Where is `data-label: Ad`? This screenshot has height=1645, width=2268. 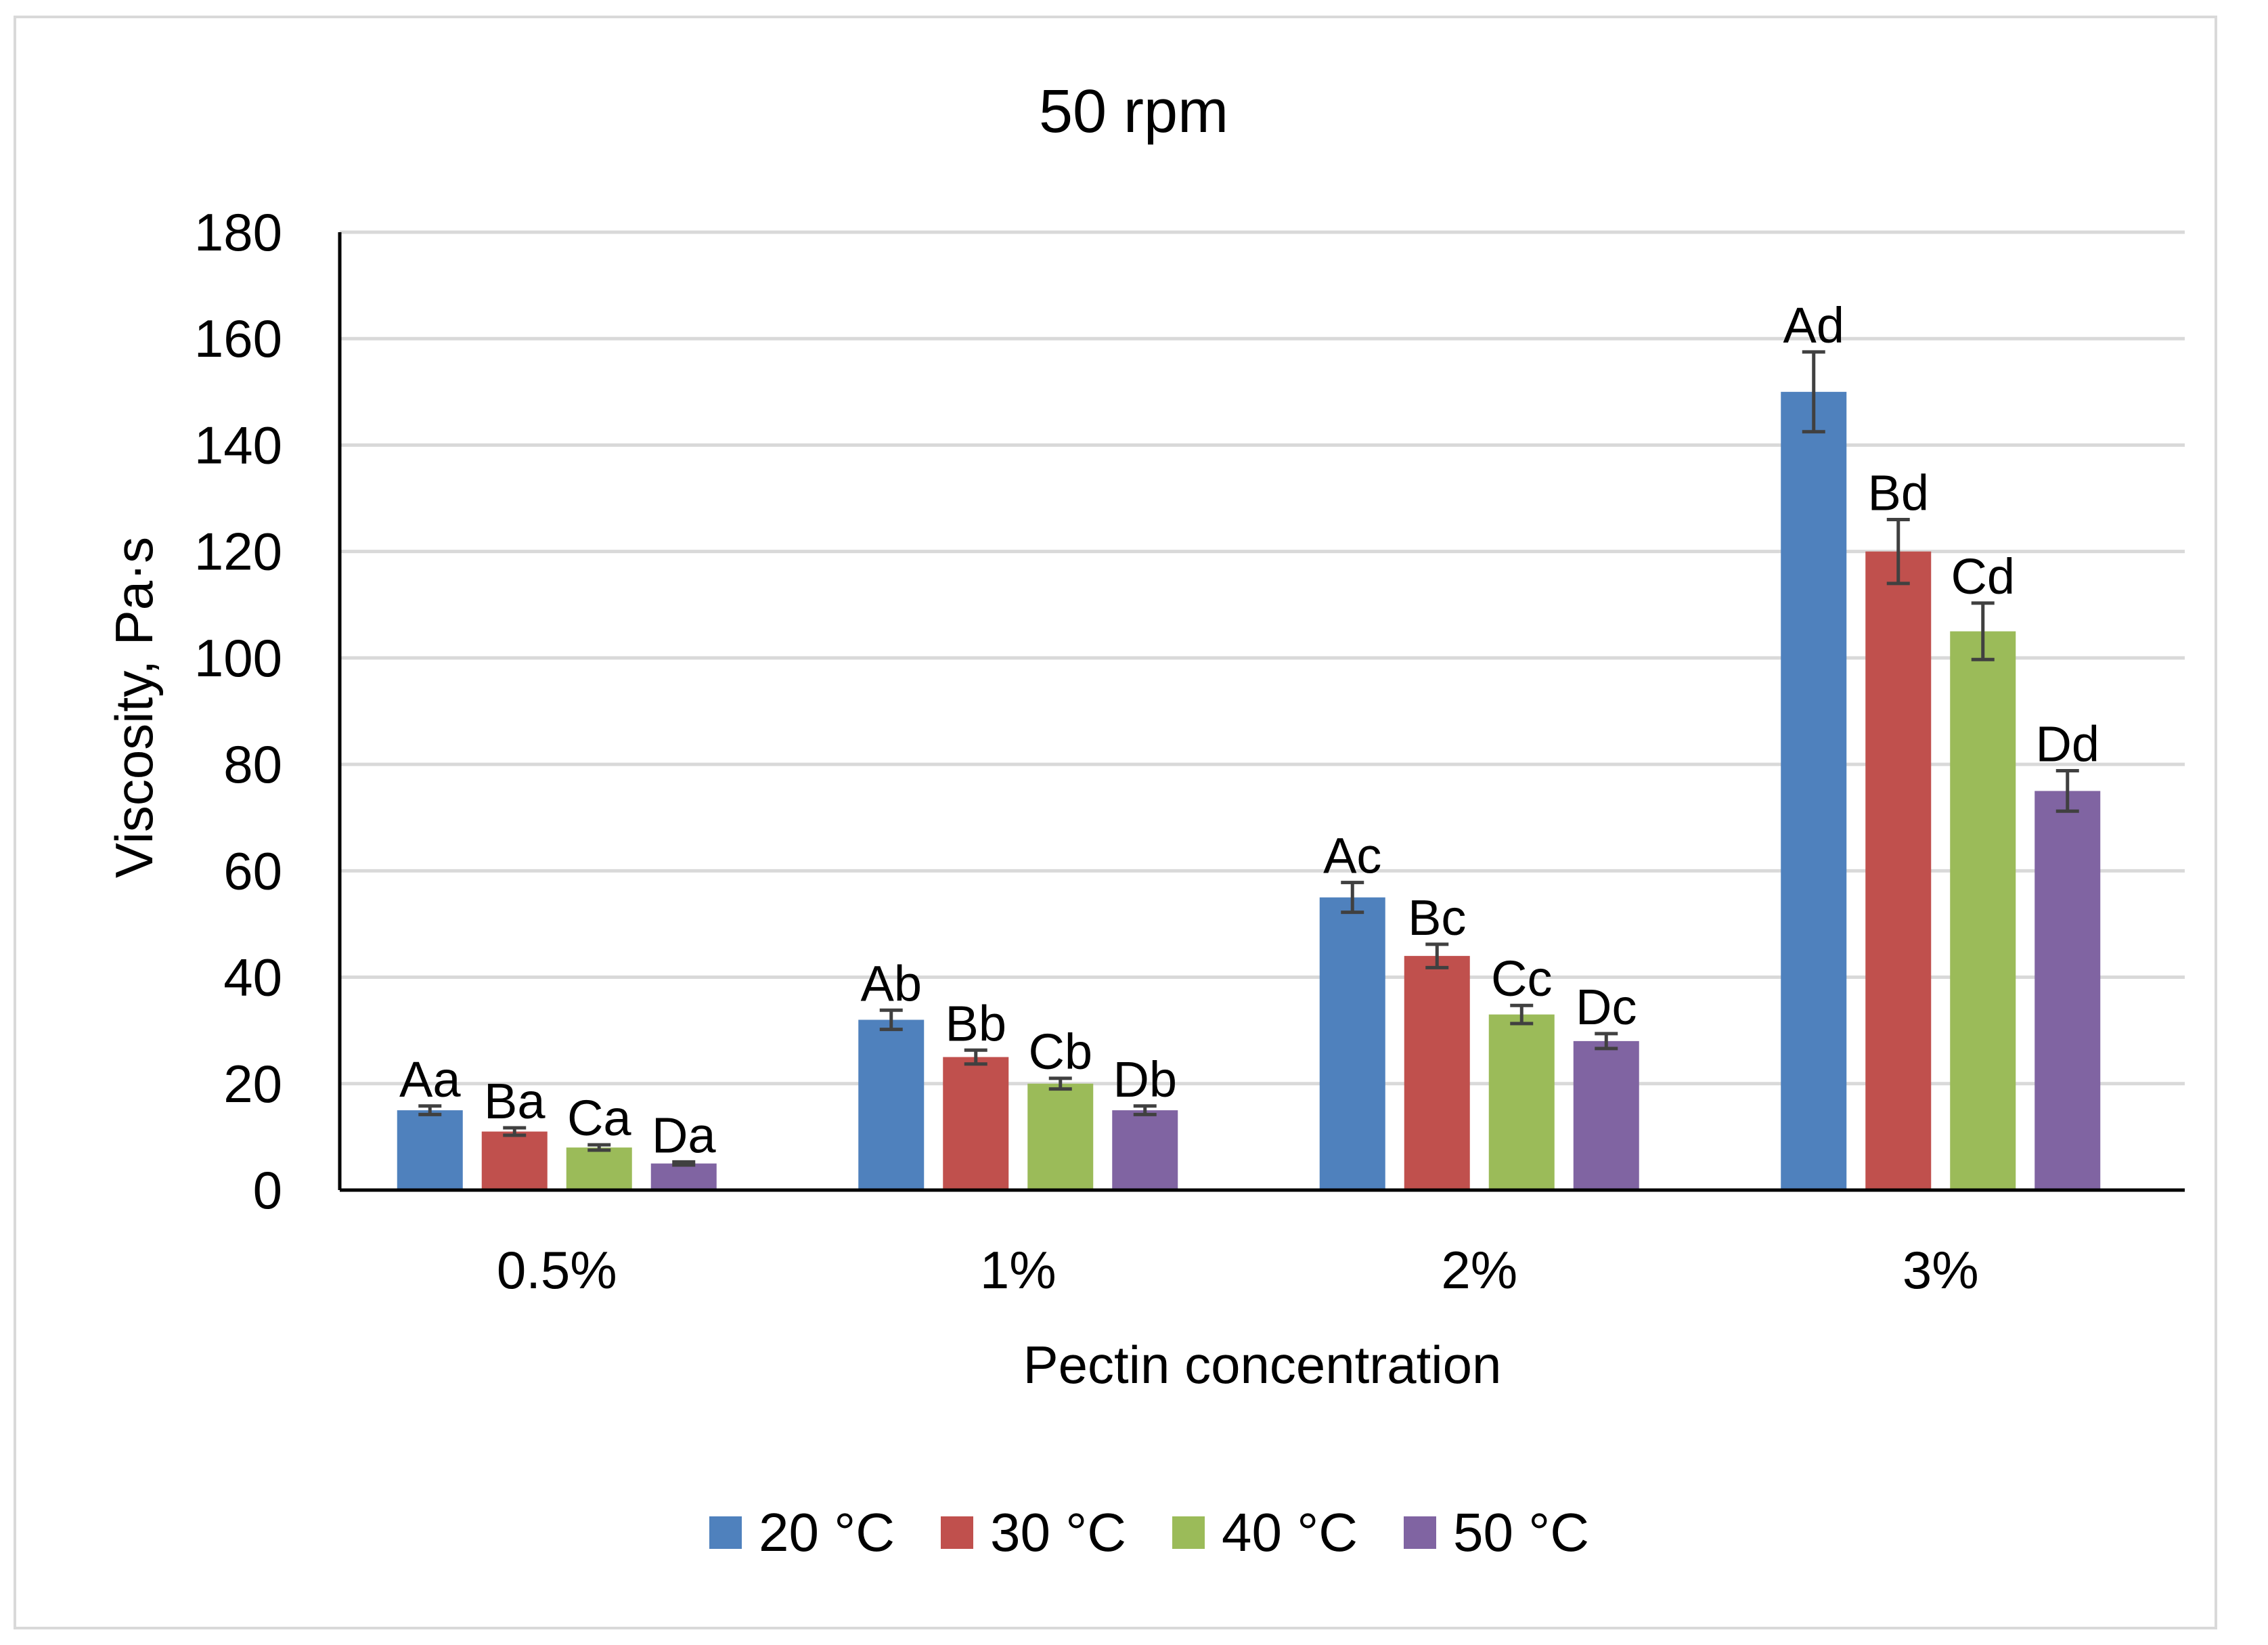 data-label: Ad is located at coordinates (1813, 325).